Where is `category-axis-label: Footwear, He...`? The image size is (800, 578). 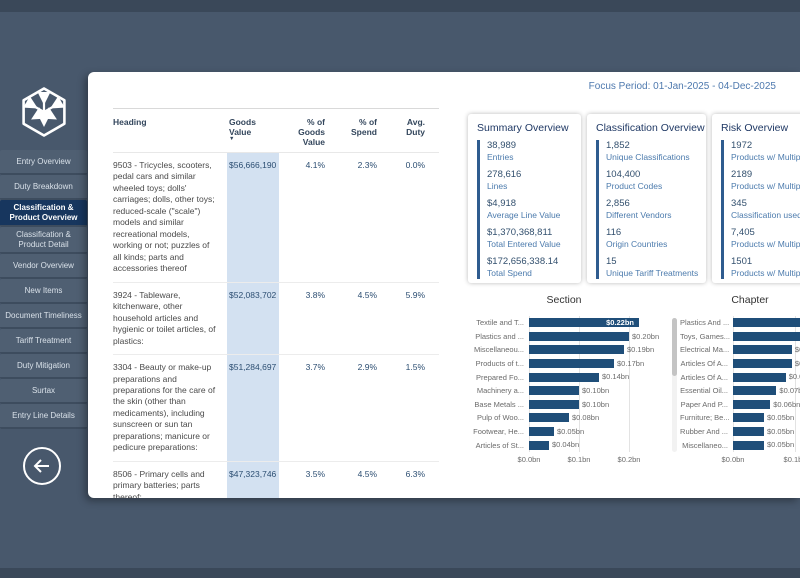 category-axis-label: Footwear, He... is located at coordinates (498, 432).